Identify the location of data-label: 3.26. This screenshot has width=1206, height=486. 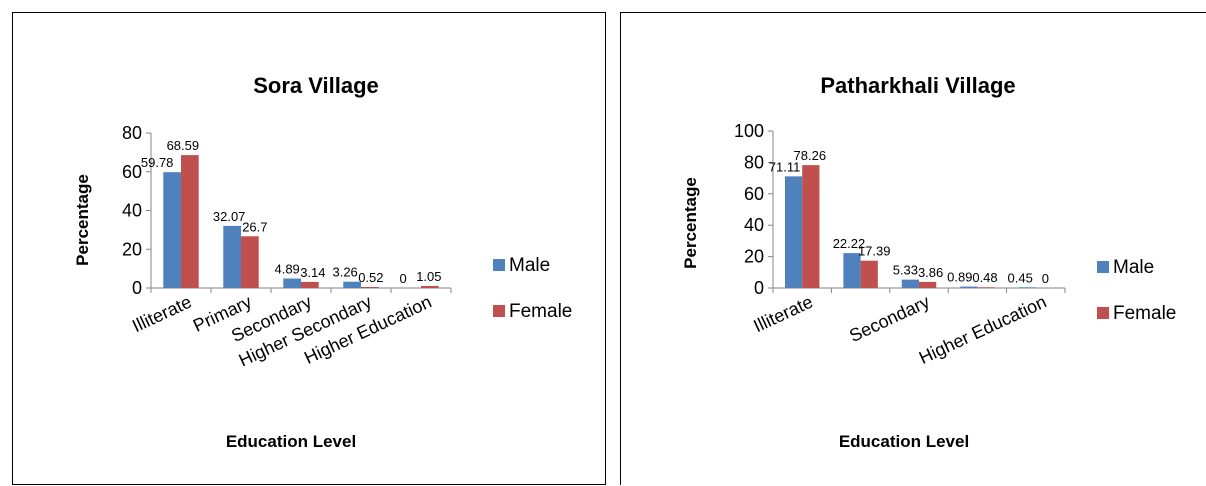
(344, 272).